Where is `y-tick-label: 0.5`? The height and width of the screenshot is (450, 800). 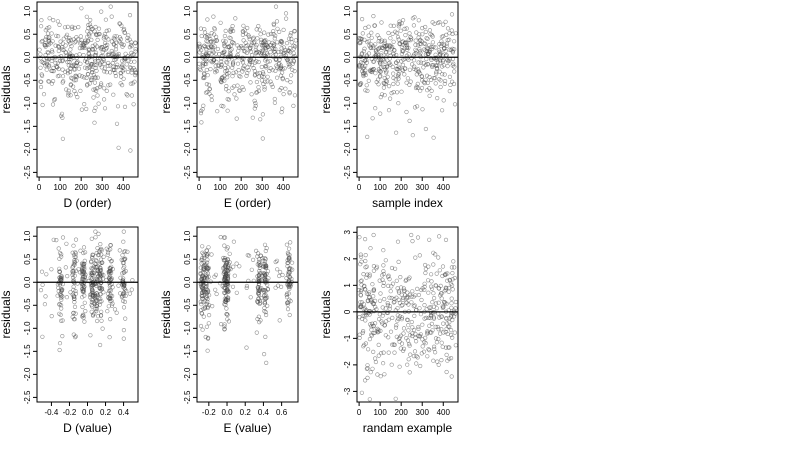
y-tick-label: 0.5 is located at coordinates (187, 34).